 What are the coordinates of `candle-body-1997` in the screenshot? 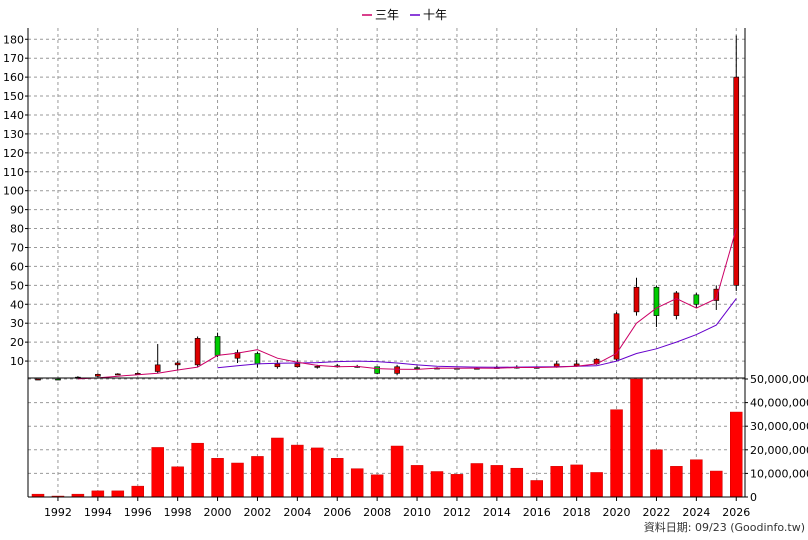 It's located at (157, 368).